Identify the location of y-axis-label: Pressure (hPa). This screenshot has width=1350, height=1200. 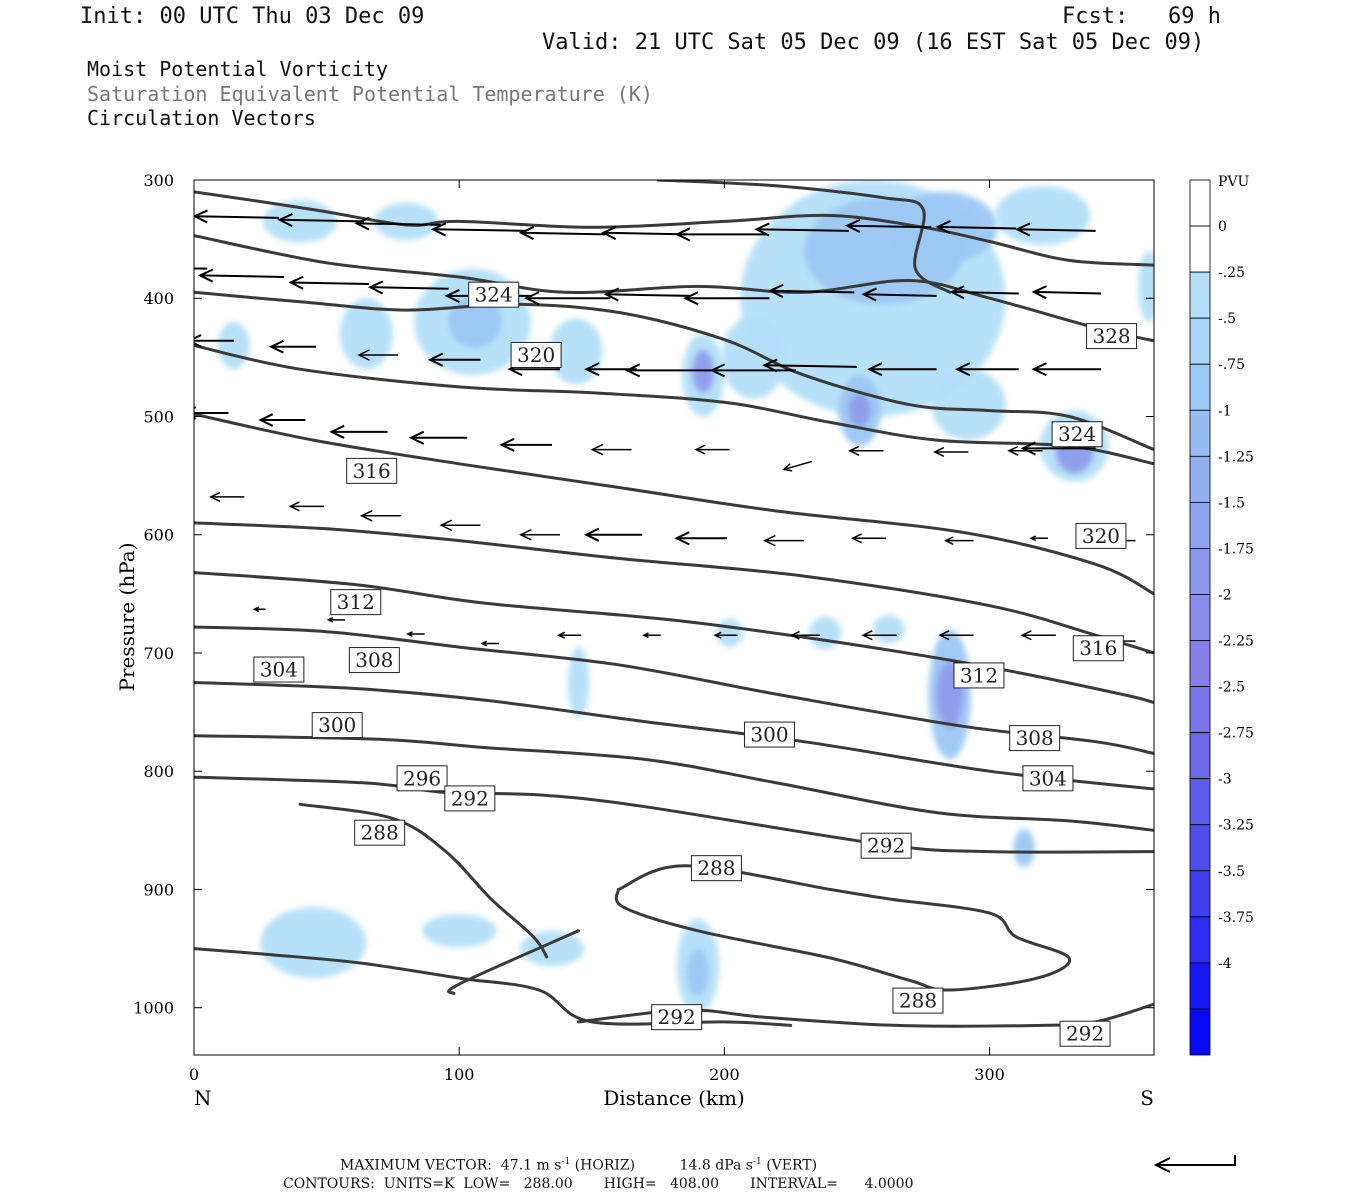
(127, 617).